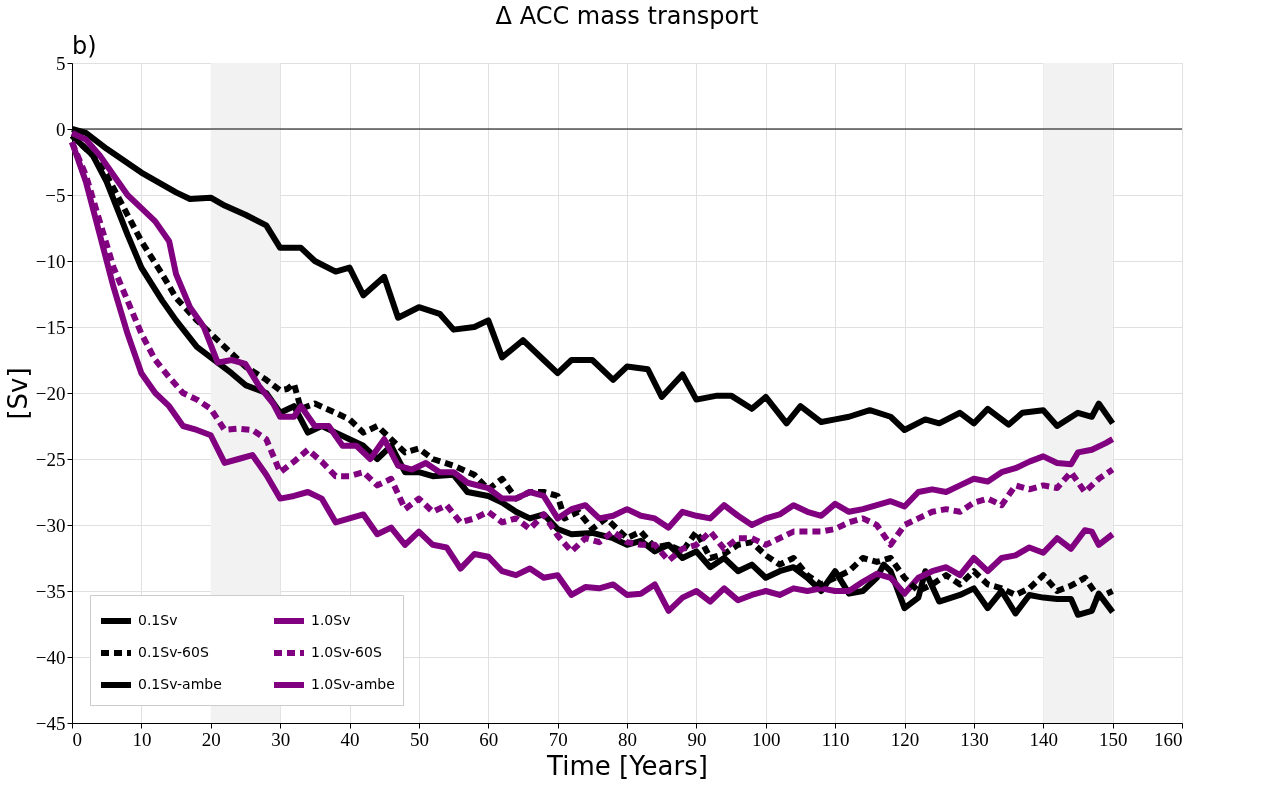  I want to click on legend-label: 0.1Sv-ambe, so click(180, 684).